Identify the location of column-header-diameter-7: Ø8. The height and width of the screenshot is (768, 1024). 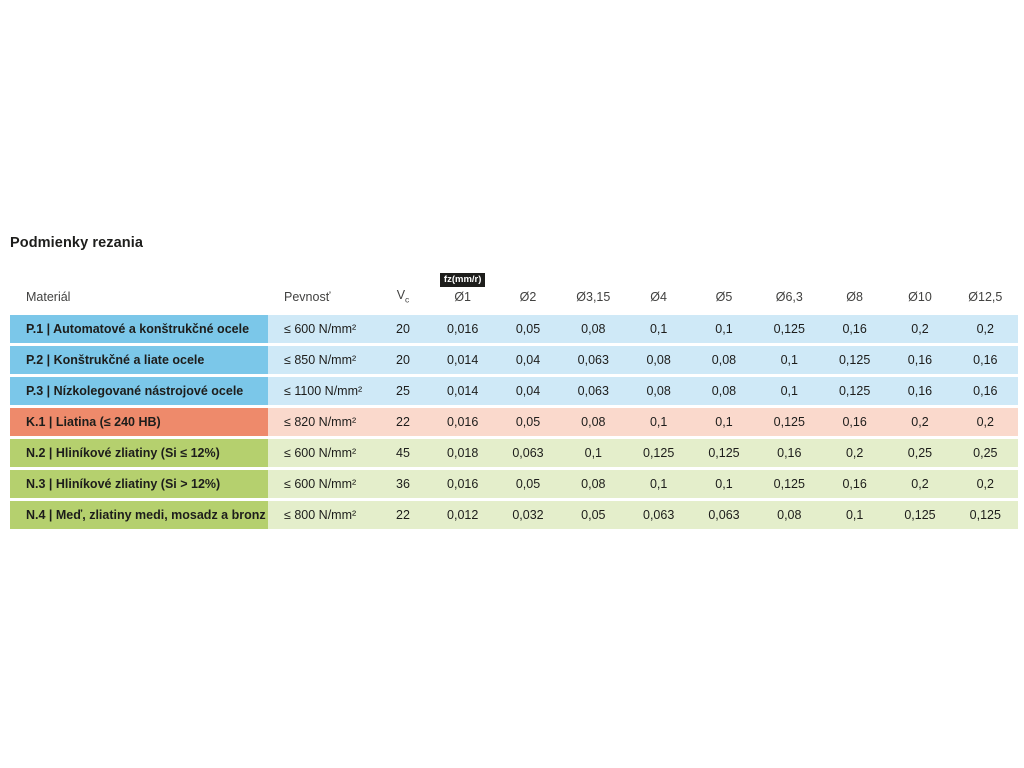
(854, 285).